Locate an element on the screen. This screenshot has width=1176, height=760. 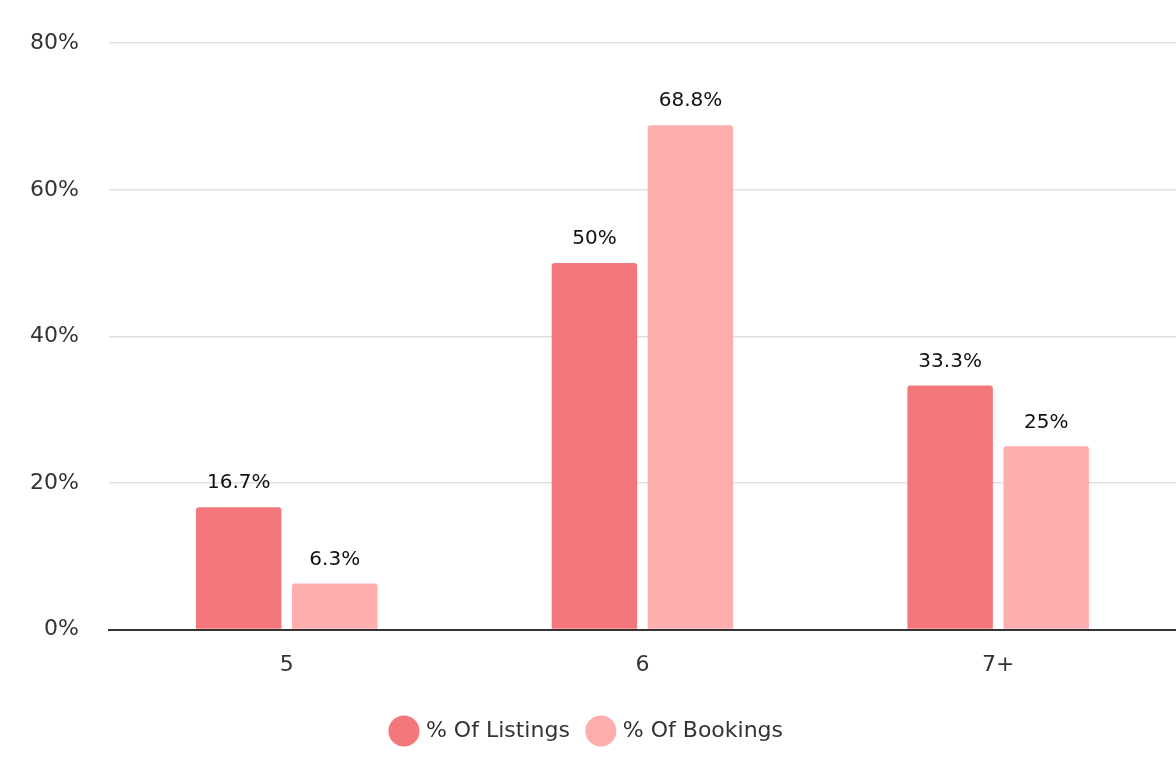
data-label: 68.8% is located at coordinates (690, 99).